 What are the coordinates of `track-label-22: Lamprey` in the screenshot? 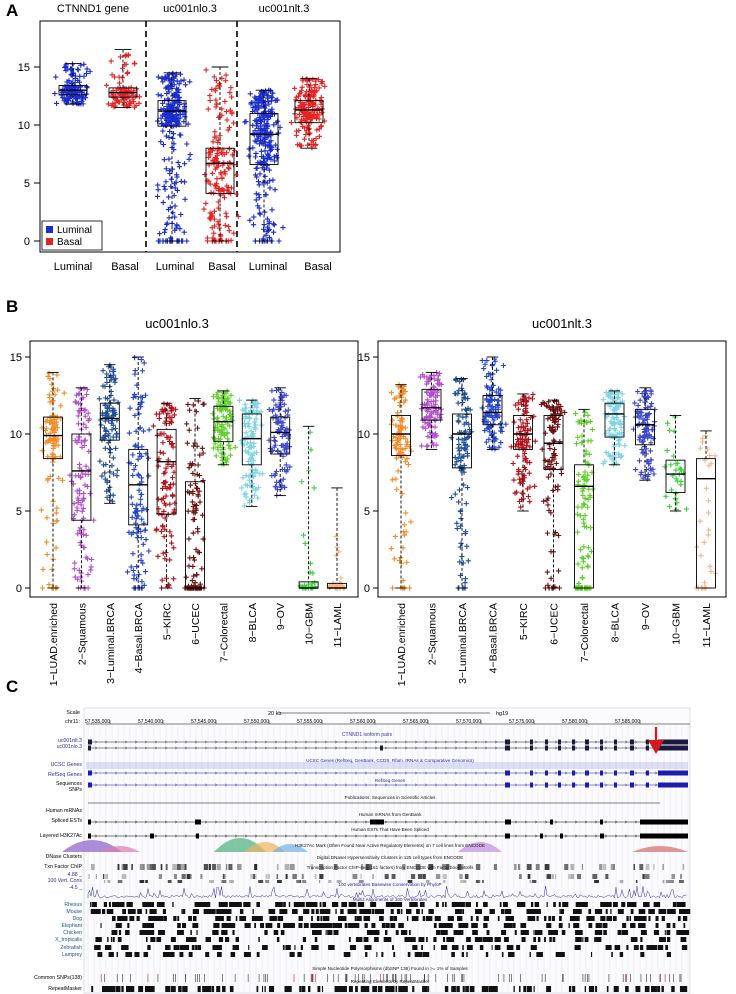 It's located at (72, 955).